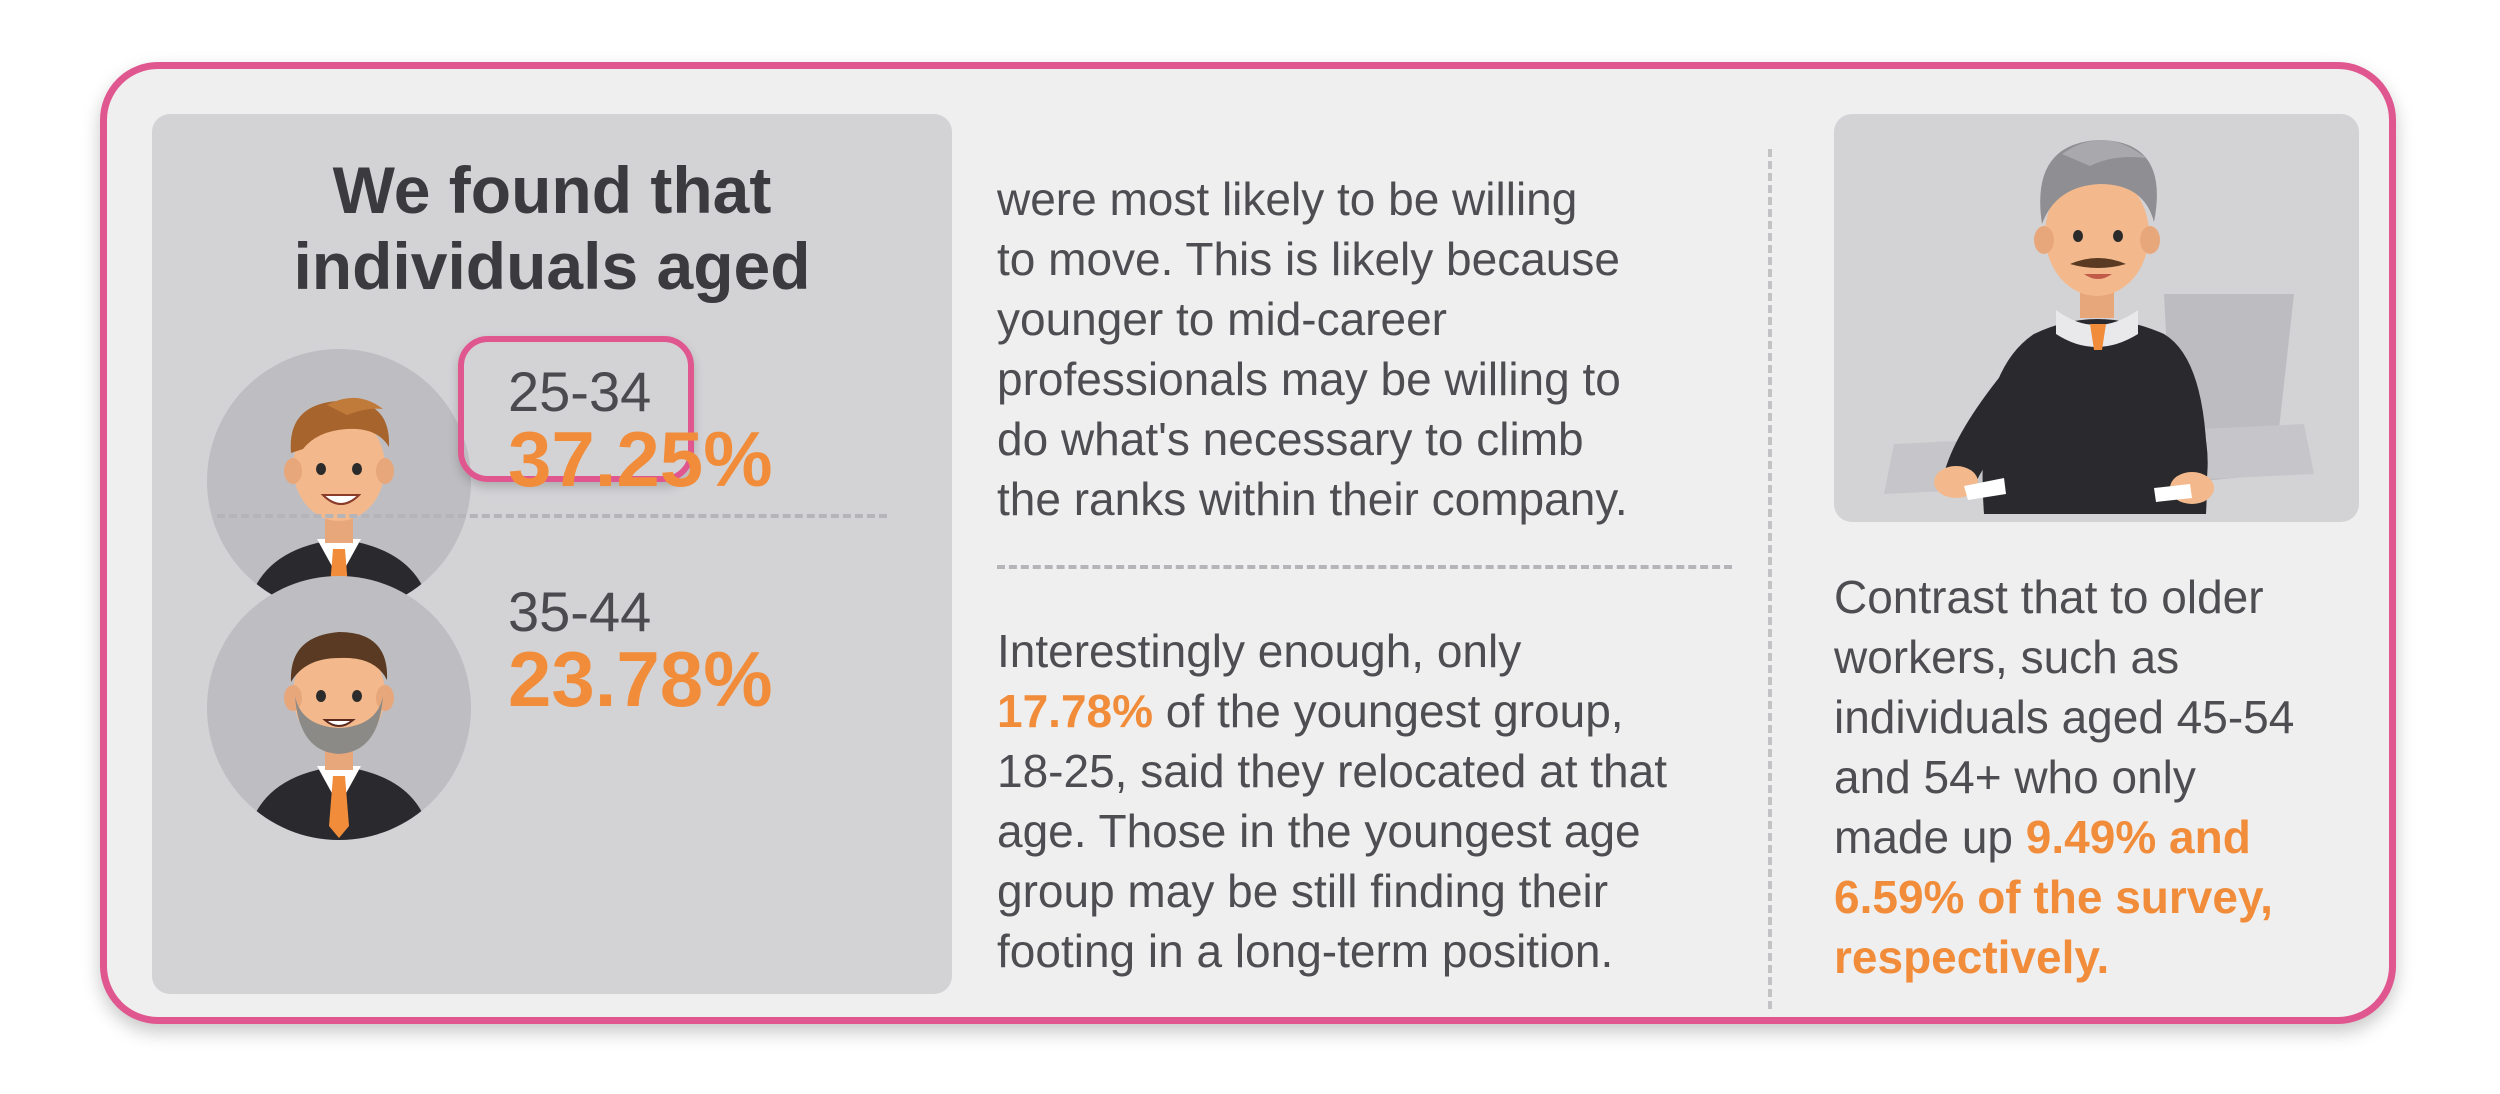  I want to click on text-line: workers, such as, so click(2007, 657).